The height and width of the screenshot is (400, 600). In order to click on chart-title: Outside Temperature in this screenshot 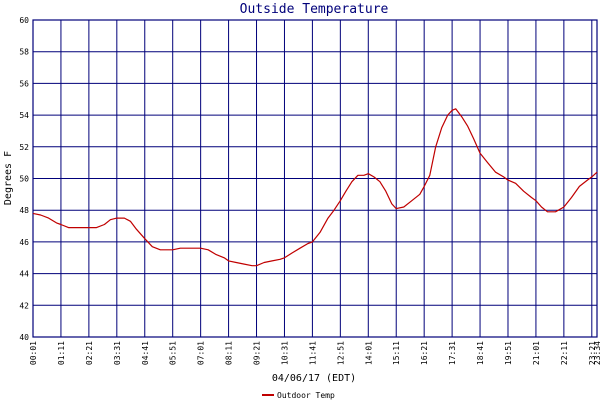, I will do `click(314, 9)`.